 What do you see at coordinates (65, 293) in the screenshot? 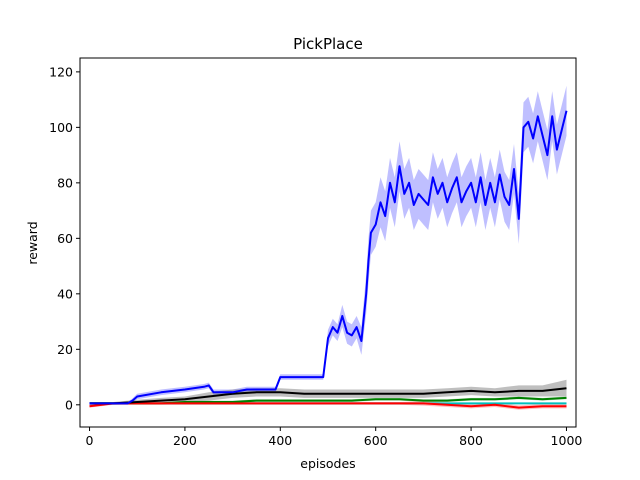
I see `y-tick-label: 40` at bounding box center [65, 293].